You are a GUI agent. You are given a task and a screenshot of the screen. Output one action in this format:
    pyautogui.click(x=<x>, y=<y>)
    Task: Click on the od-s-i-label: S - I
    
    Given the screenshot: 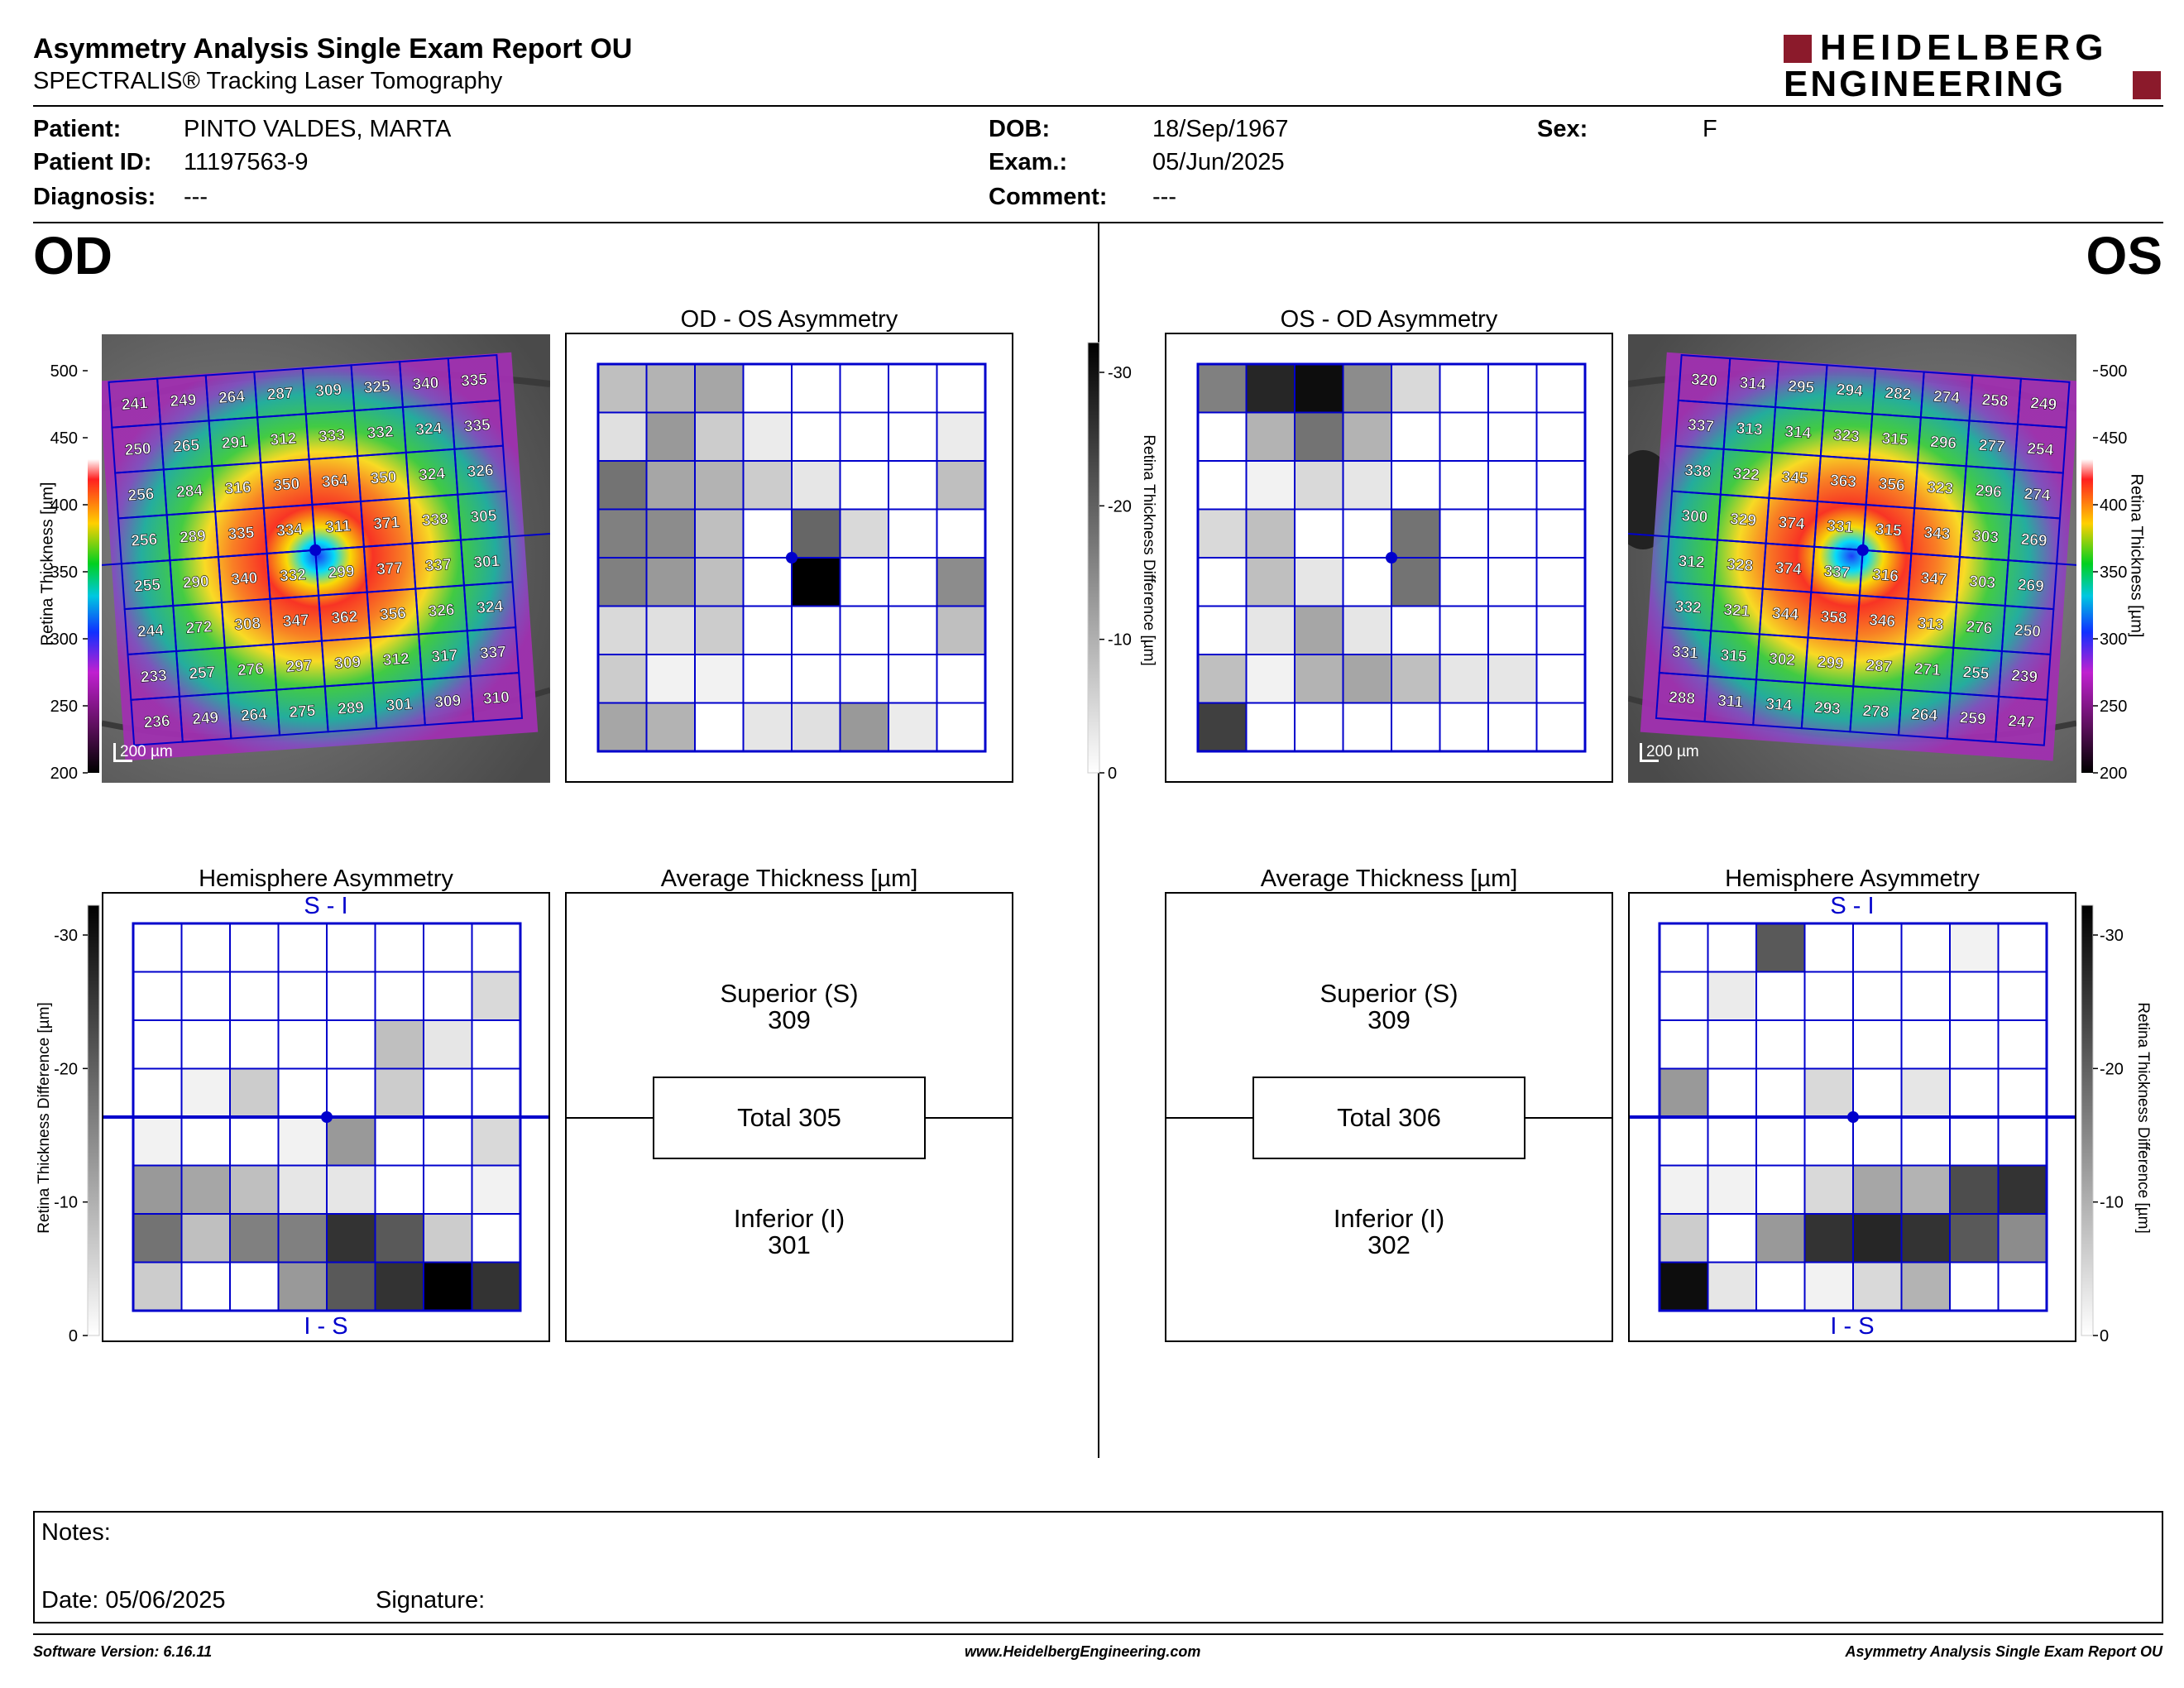 What is the action you would take?
    pyautogui.click(x=326, y=906)
    